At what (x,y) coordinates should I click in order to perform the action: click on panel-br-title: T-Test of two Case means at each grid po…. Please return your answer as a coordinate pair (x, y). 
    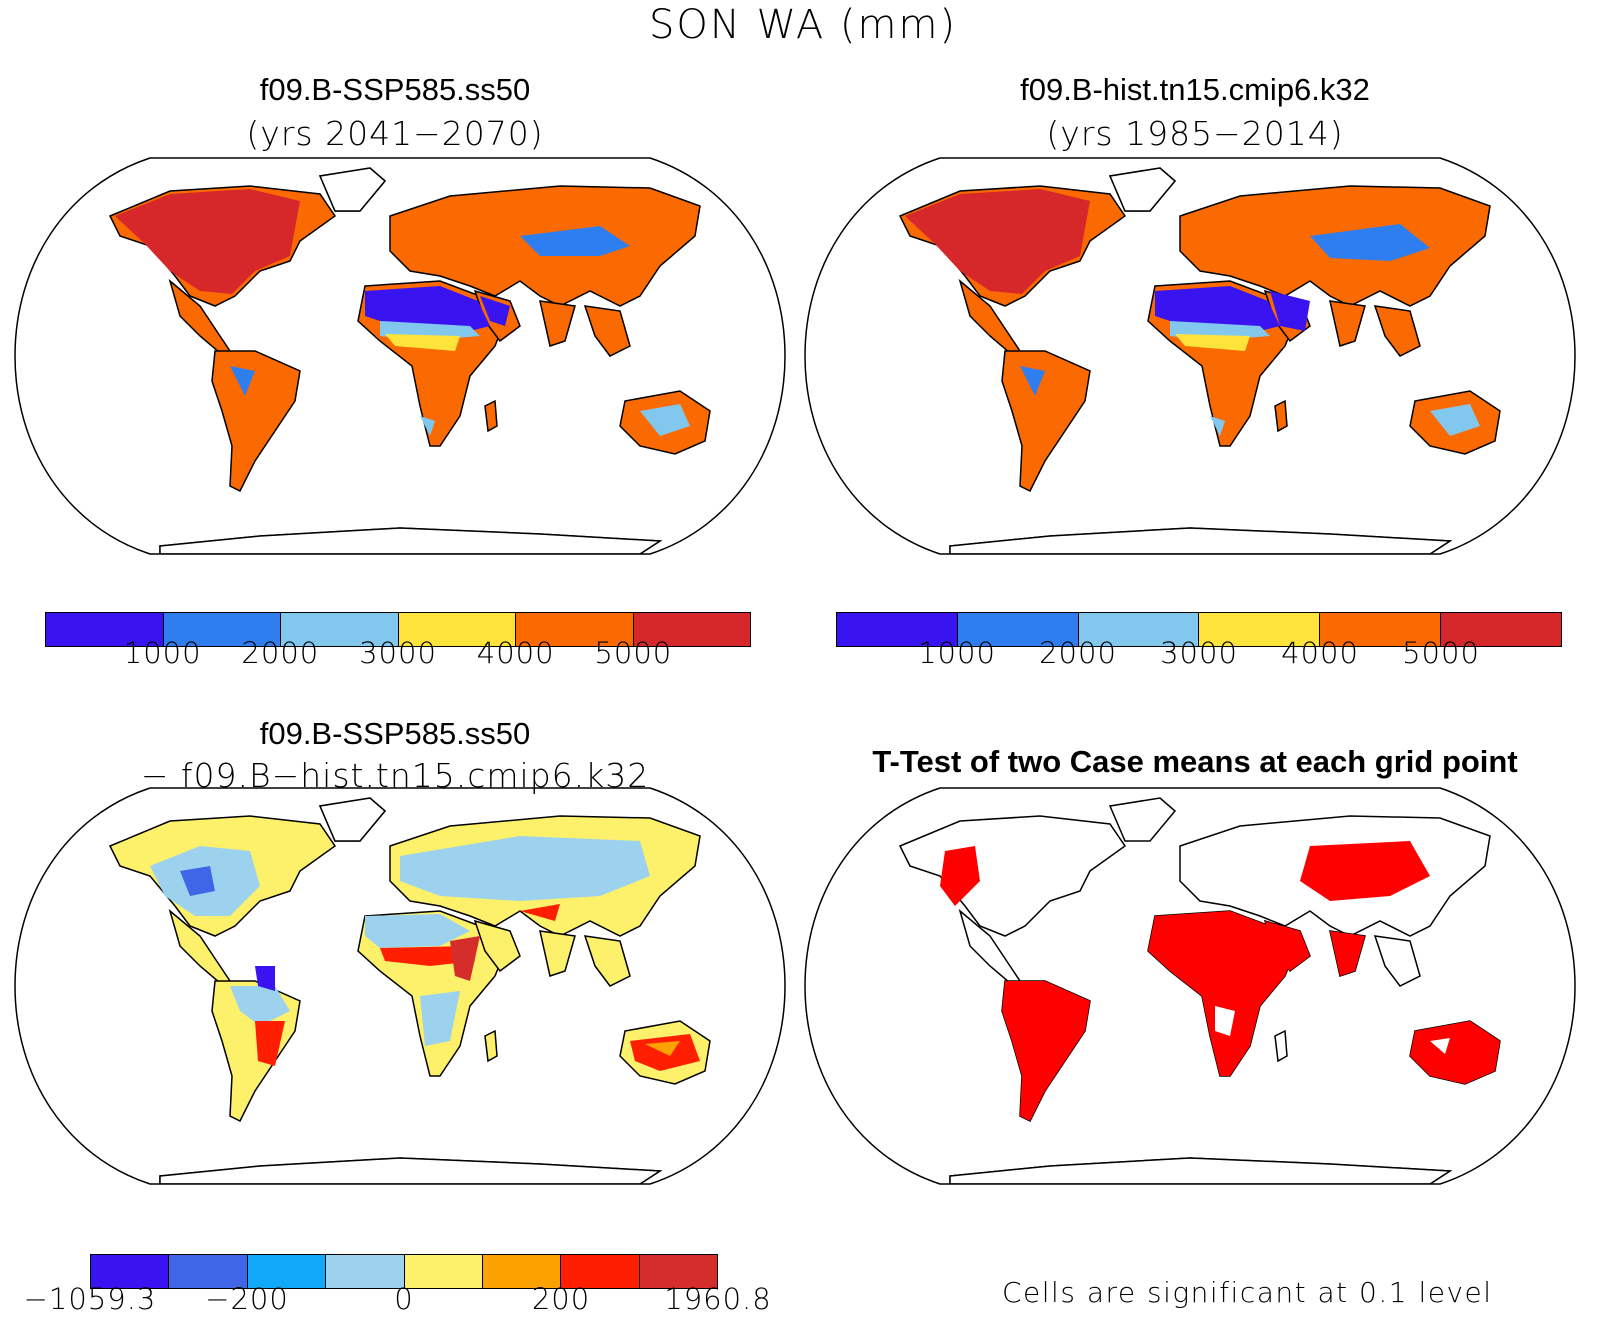
    Looking at the image, I should click on (1195, 761).